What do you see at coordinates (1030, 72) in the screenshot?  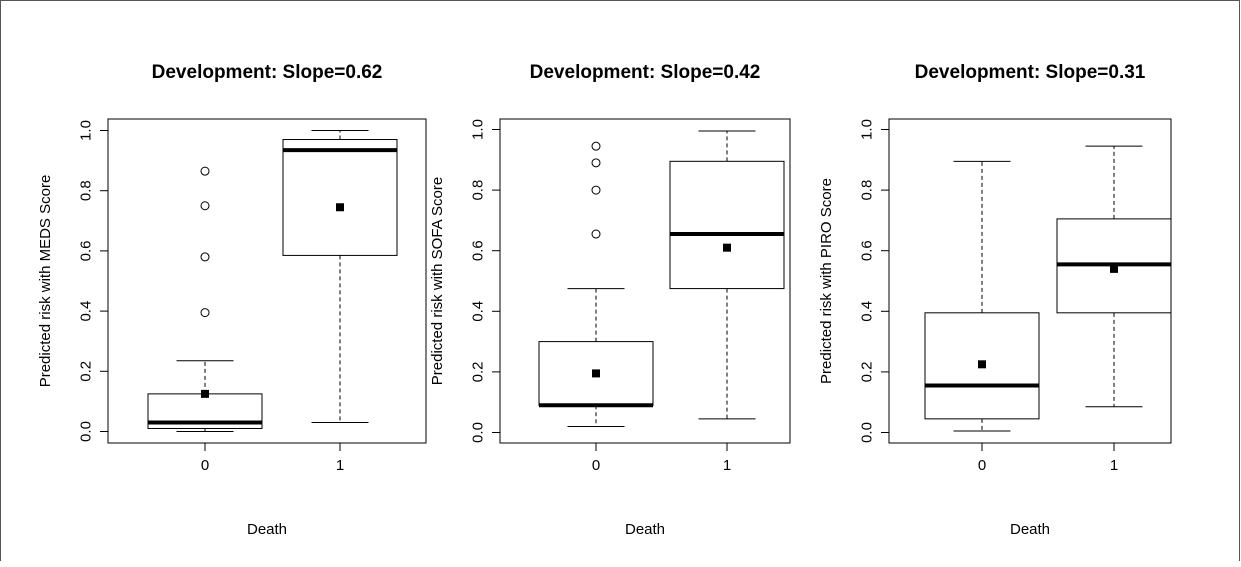 I see `chart-title: Development: Slope=0.31` at bounding box center [1030, 72].